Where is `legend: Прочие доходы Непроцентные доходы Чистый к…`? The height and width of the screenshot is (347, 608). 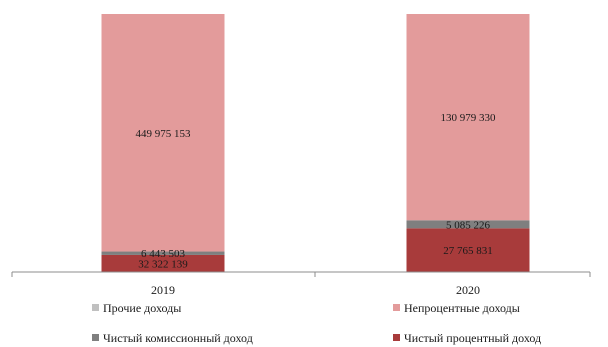 legend: Прочие доходы Непроцентные доходы Чистый к… is located at coordinates (316, 323).